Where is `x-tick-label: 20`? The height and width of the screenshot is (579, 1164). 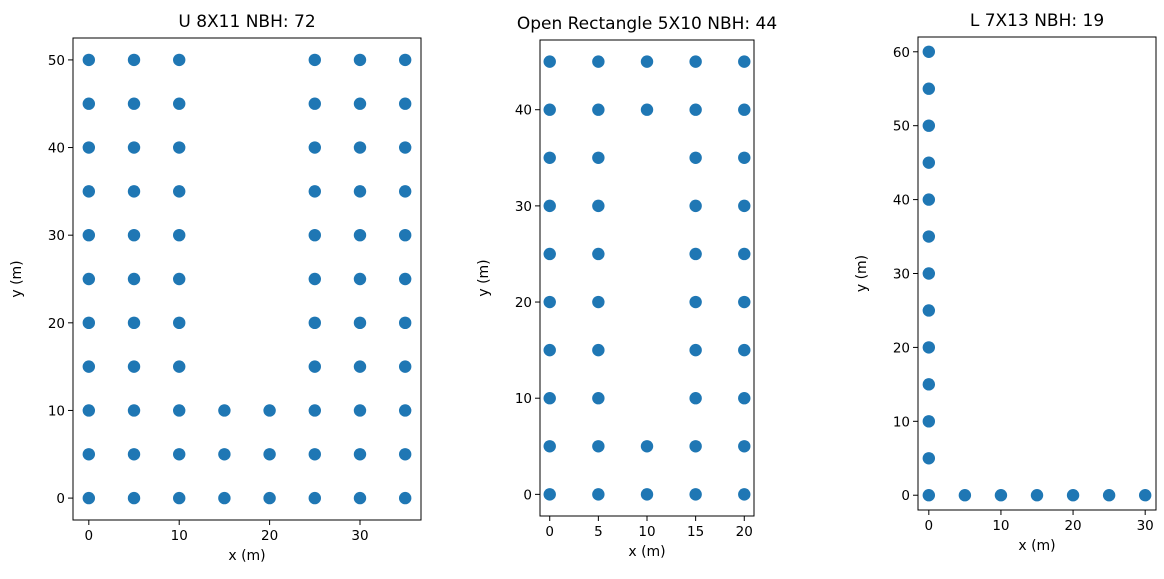 x-tick-label: 20 is located at coordinates (269, 536).